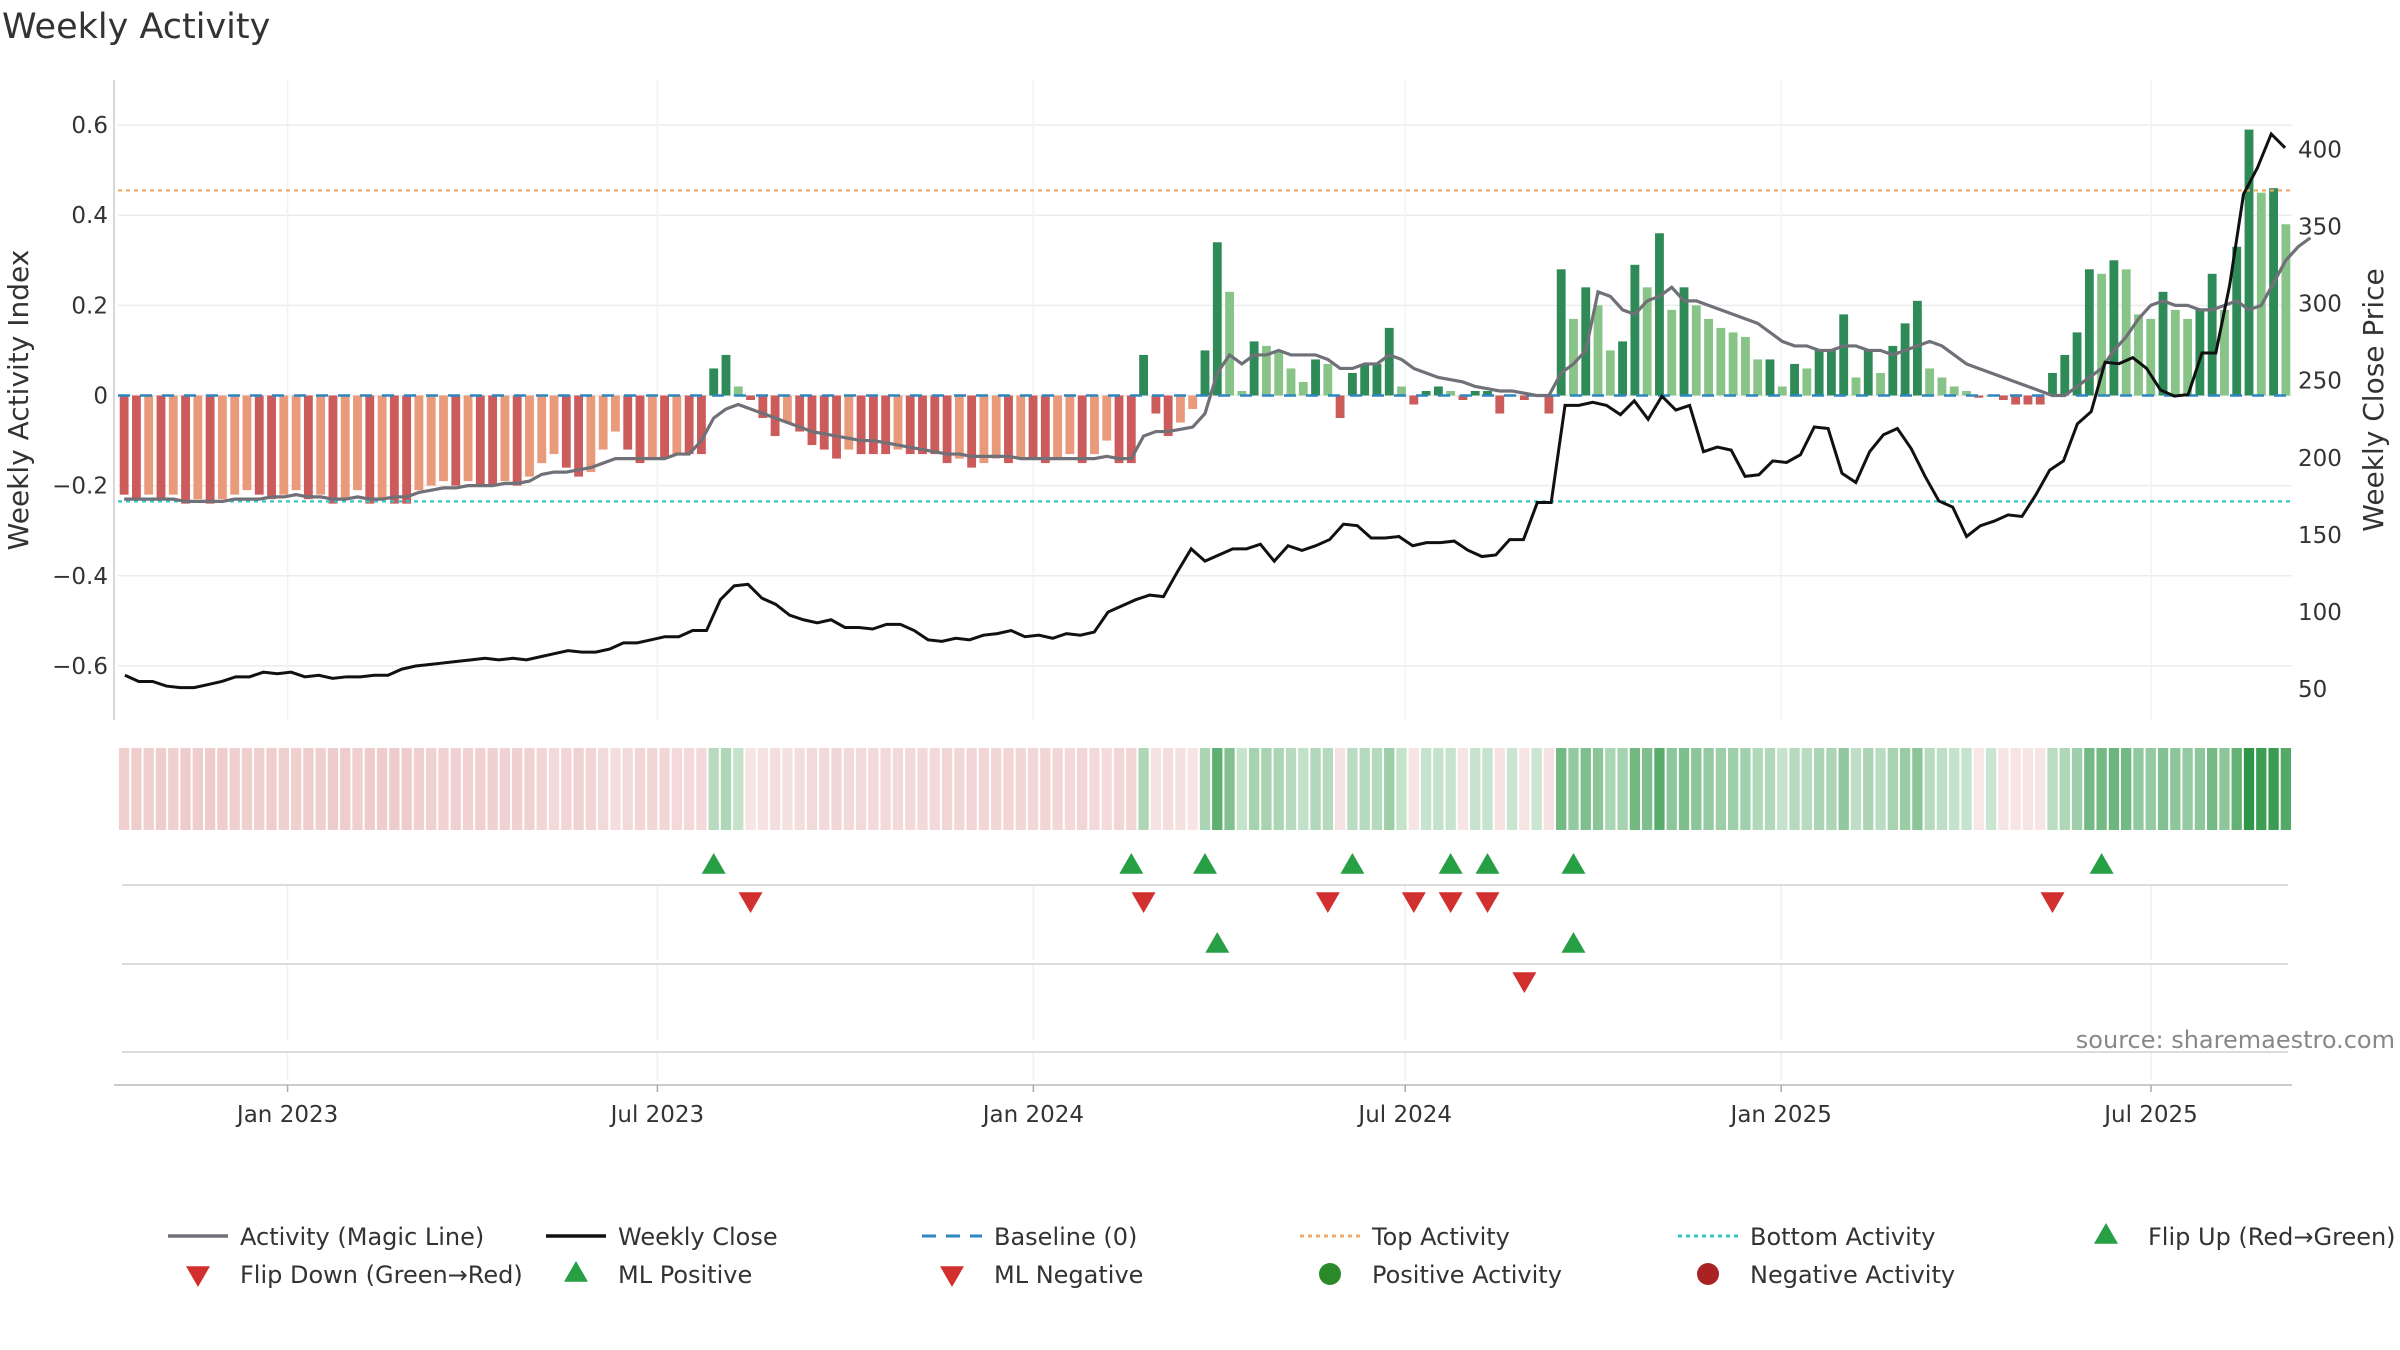  Describe the element at coordinates (1205, 789) in the screenshot. I see `activity-strip` at that location.